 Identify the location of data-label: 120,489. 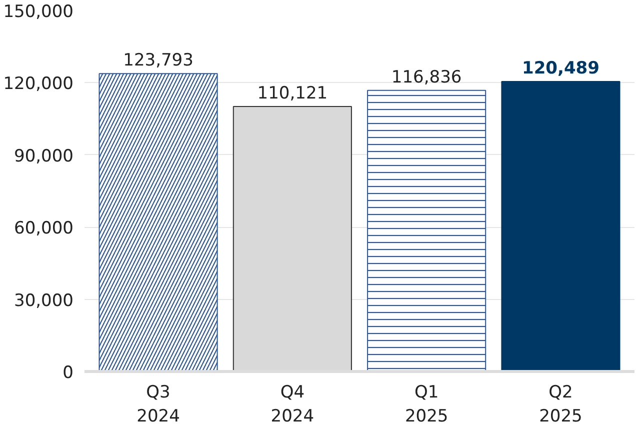
(561, 68).